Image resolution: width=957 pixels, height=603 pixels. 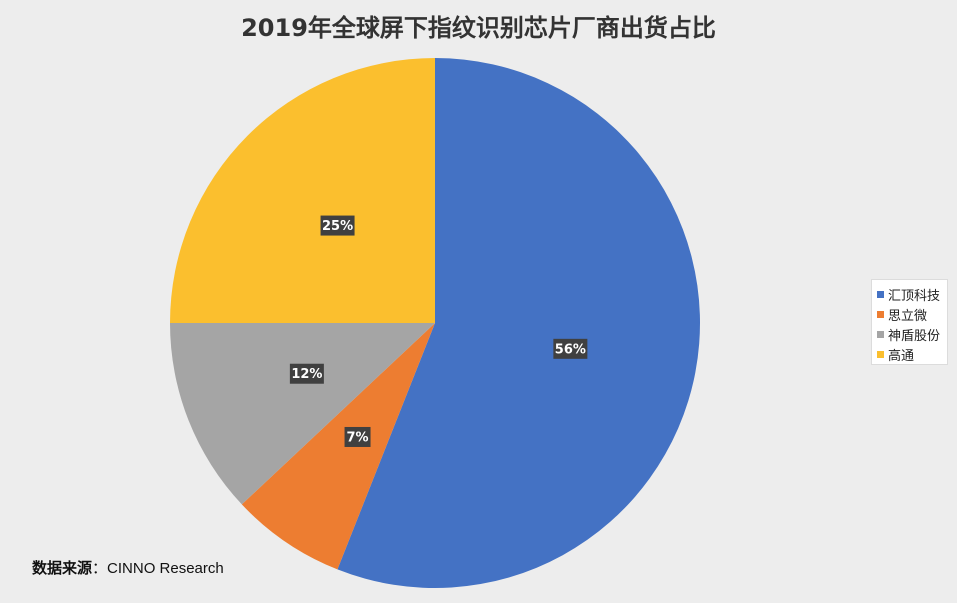 I want to click on pie-slice-qualcomm, so click(x=302, y=190).